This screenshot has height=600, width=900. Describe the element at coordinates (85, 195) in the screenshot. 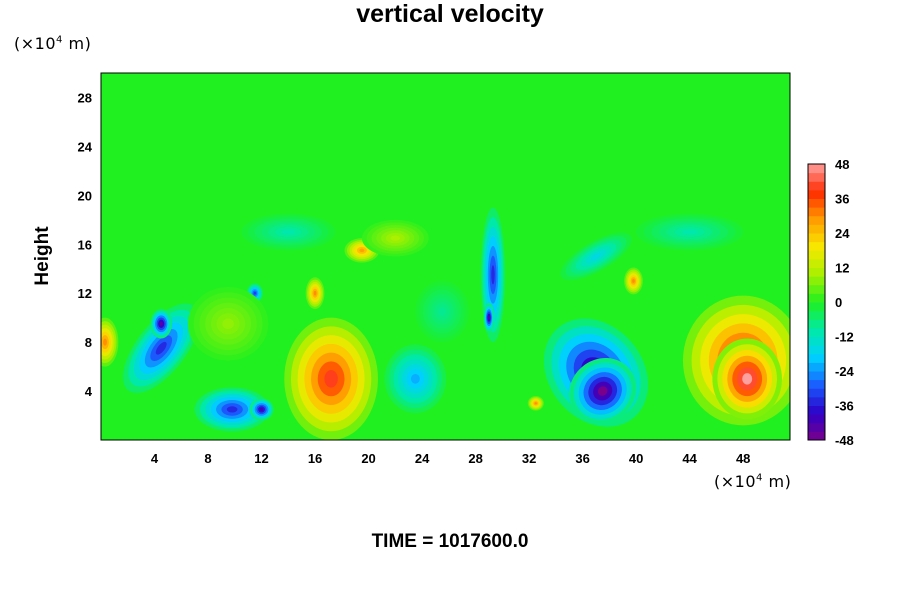

I see `y-tick-label: 20` at that location.